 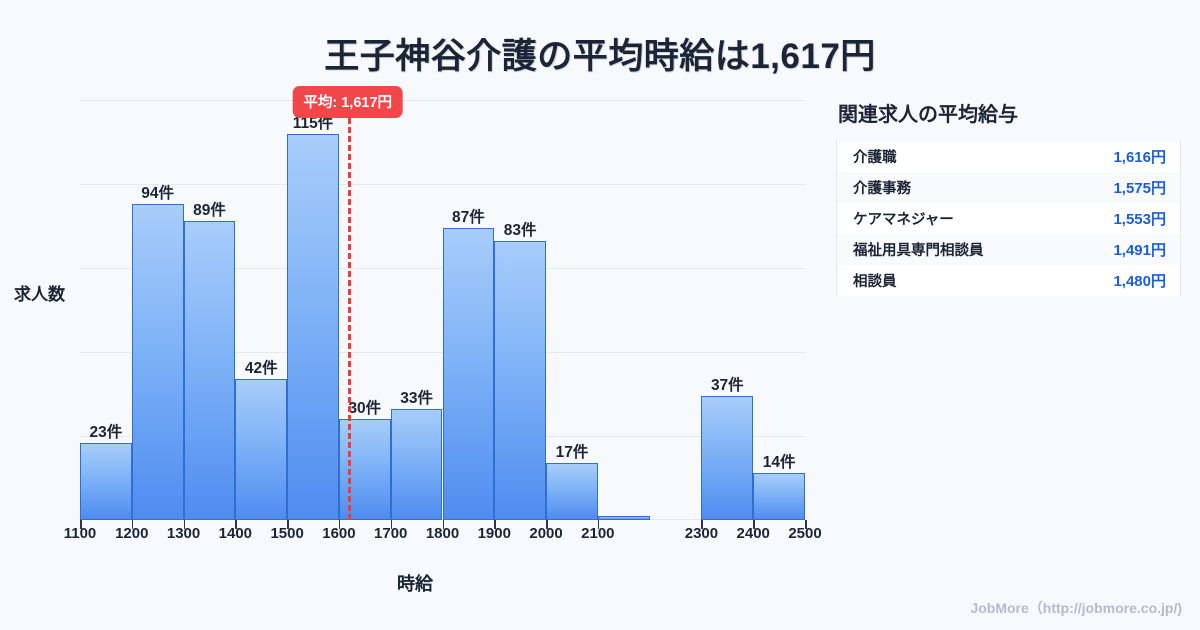 What do you see at coordinates (468, 217) in the screenshot?
I see `bar-value-label: 87件` at bounding box center [468, 217].